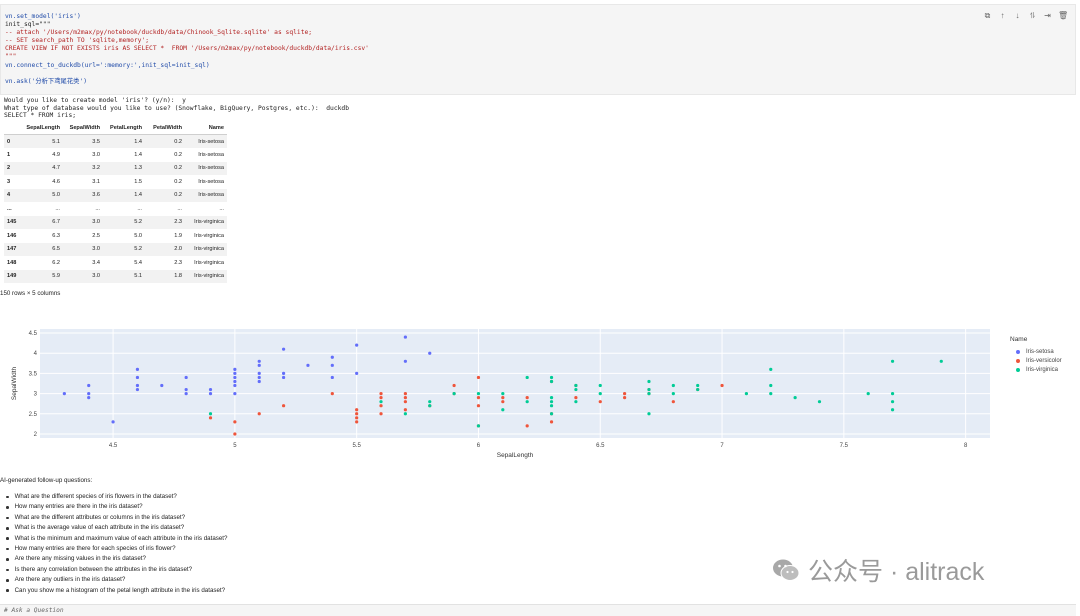  I want to click on trash-icon: 🗑, so click(1063, 15).